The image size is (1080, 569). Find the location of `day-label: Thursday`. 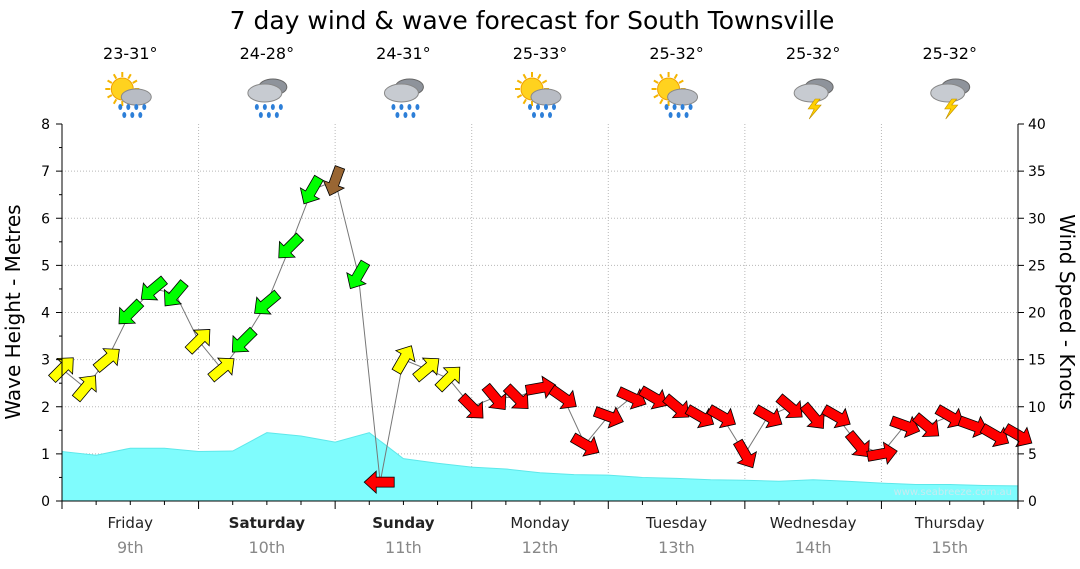

day-label: Thursday is located at coordinates (949, 523).